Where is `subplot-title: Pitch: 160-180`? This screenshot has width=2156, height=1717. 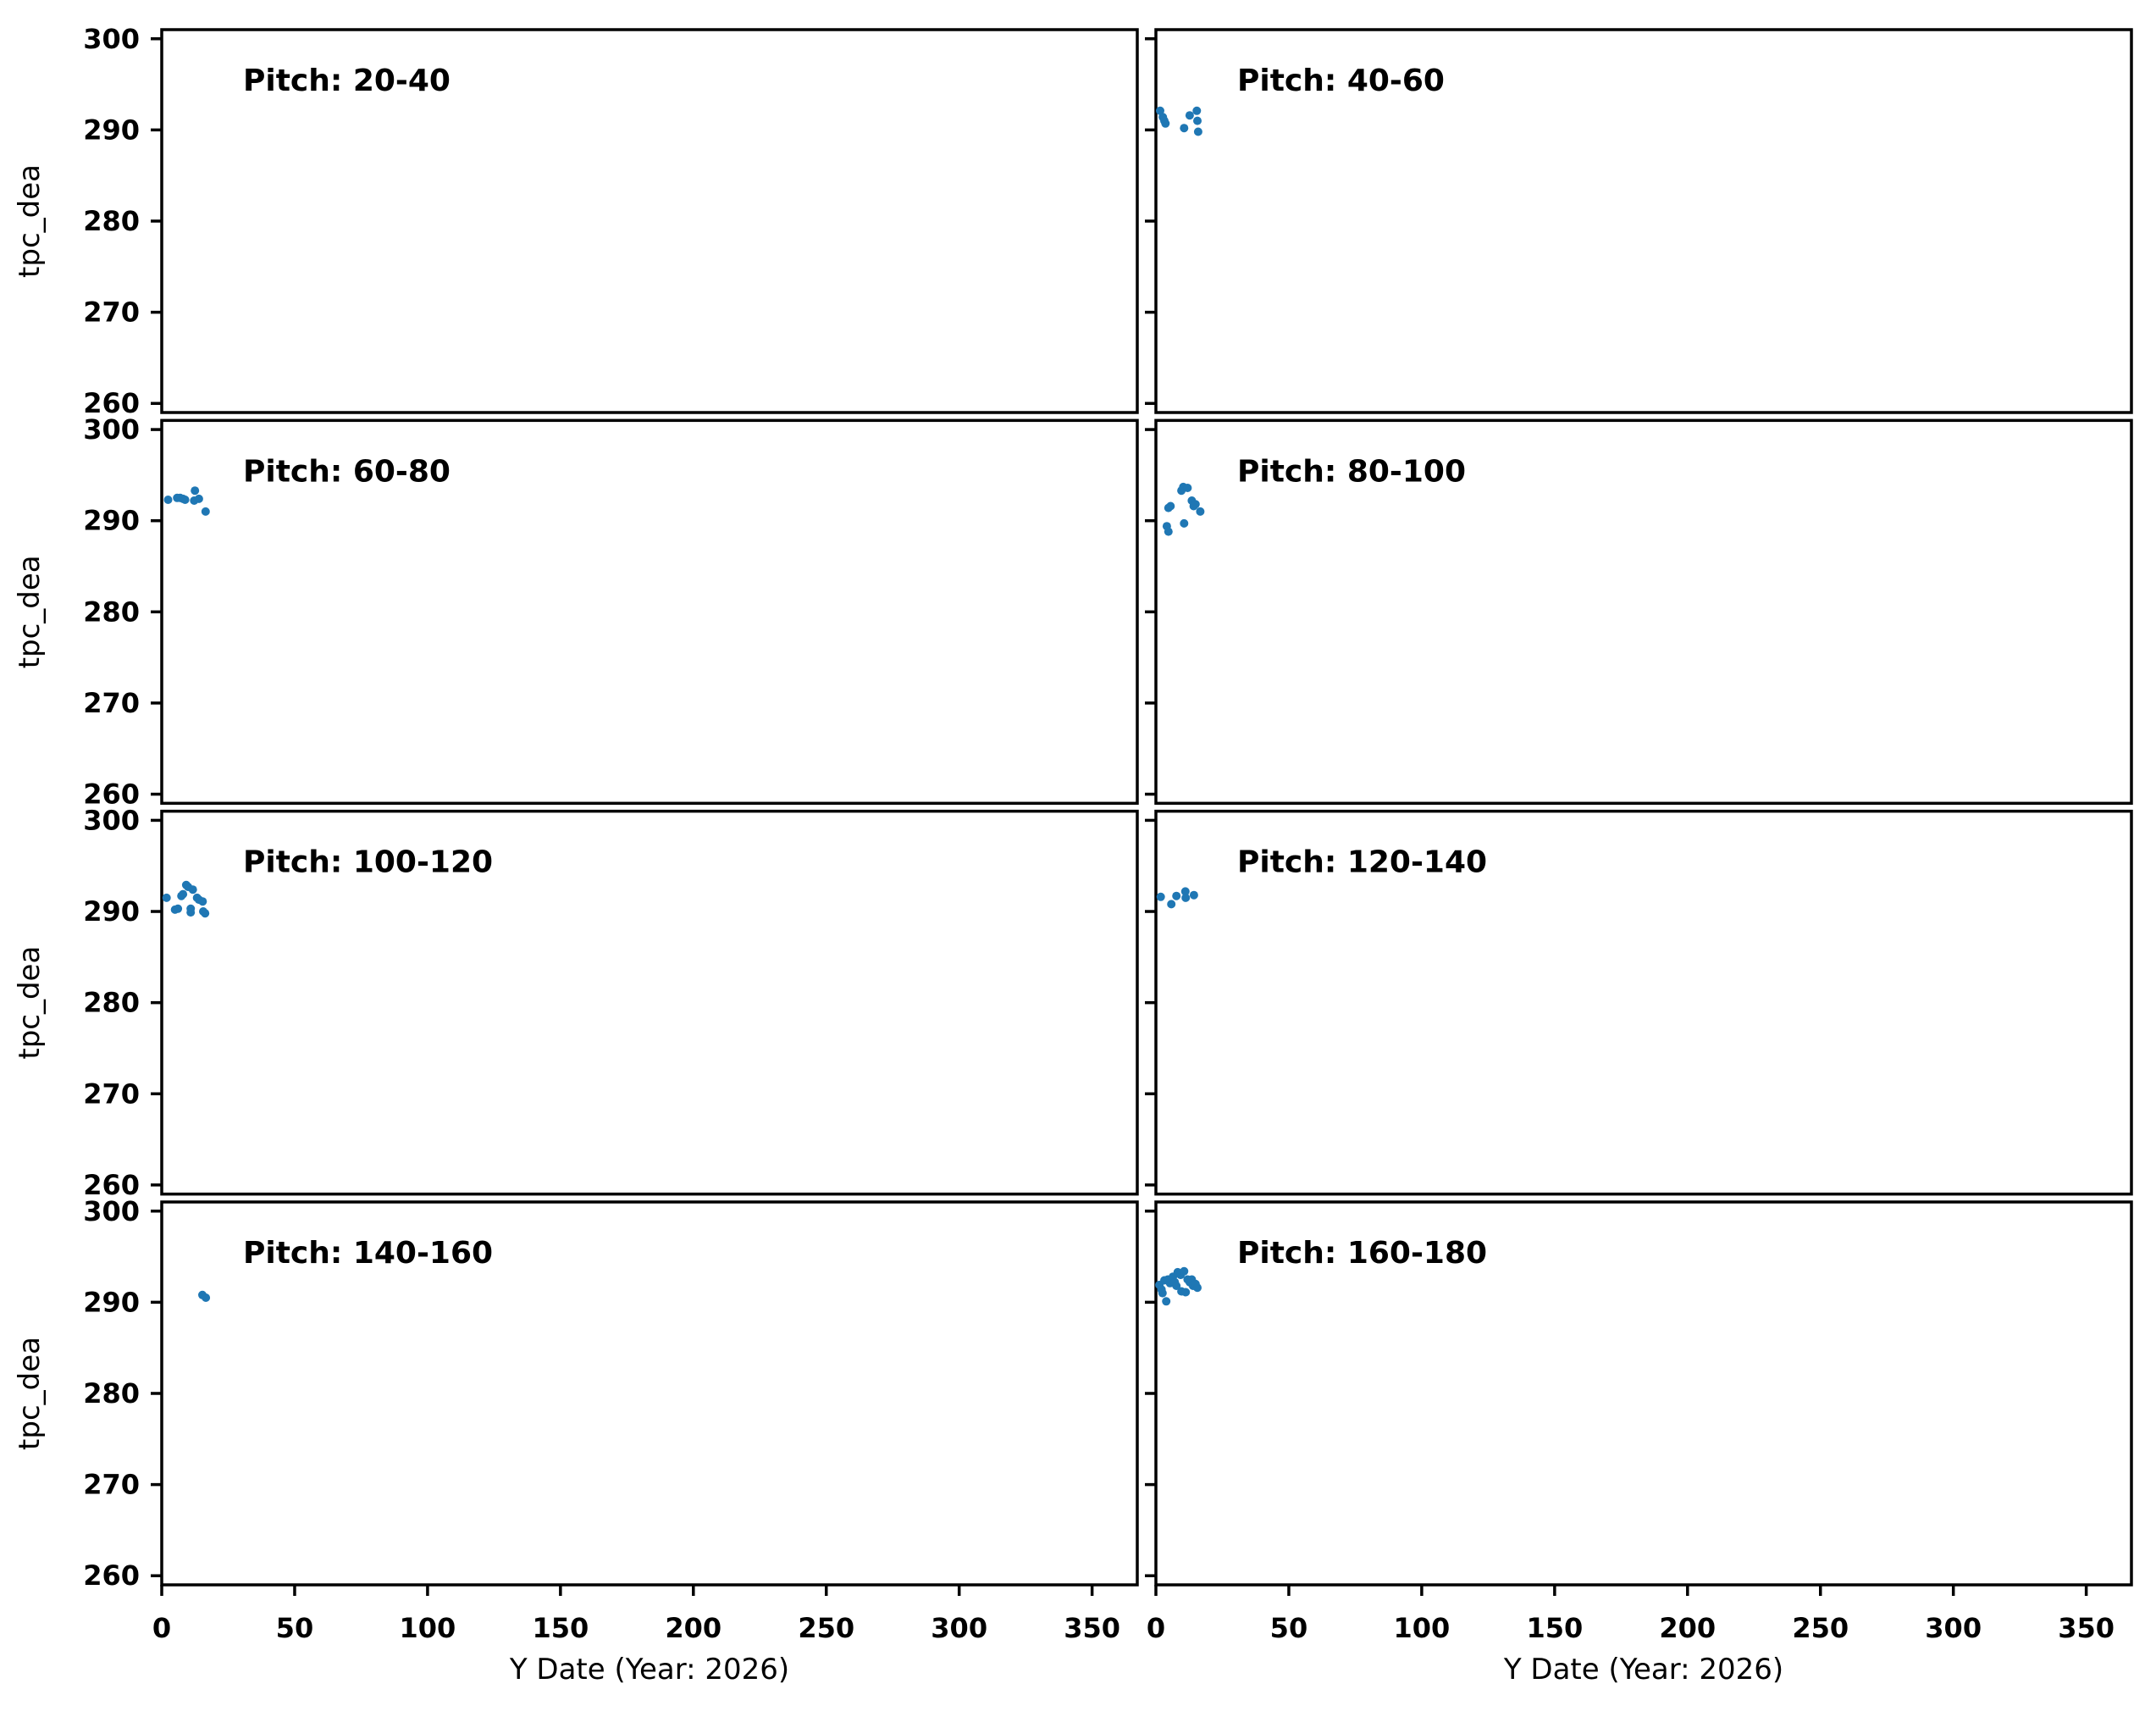
subplot-title: Pitch: 160-180 is located at coordinates (1362, 1254).